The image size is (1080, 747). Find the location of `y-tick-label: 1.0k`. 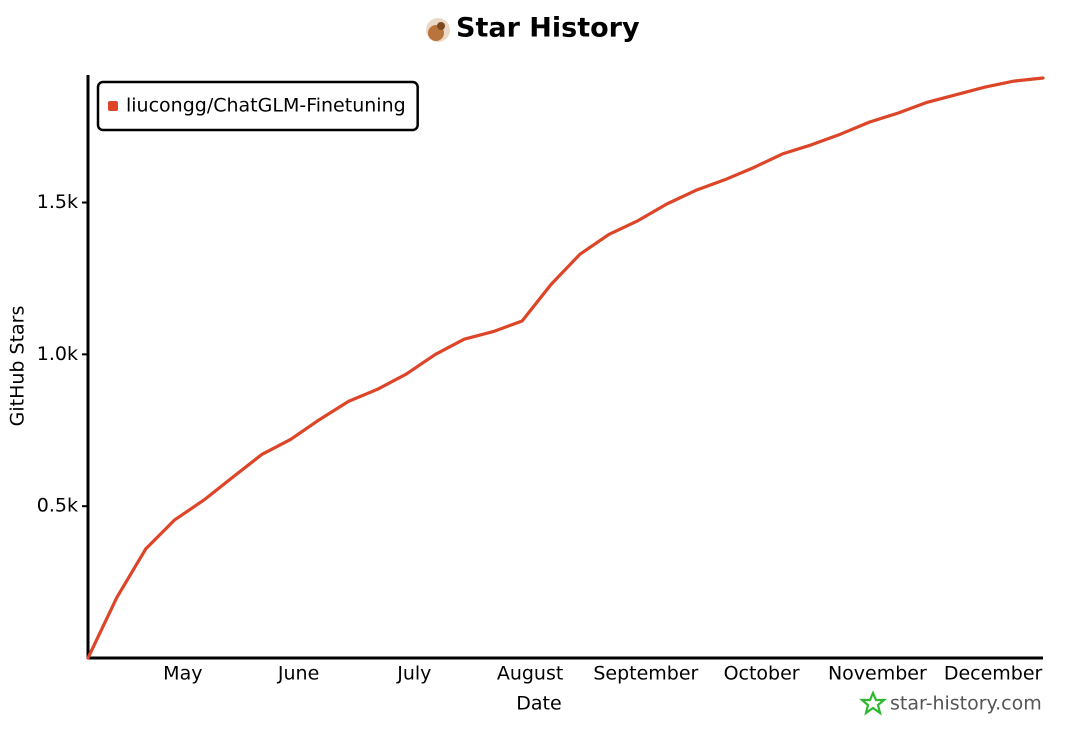

y-tick-label: 1.0k is located at coordinates (57, 354).